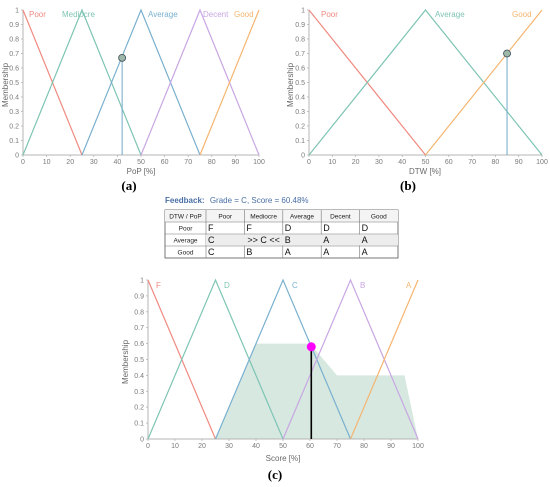 Image resolution: width=550 pixels, height=487 pixels. Describe the element at coordinates (425, 171) in the screenshot. I see `panel-b-xlabel: DTW [%]` at that location.